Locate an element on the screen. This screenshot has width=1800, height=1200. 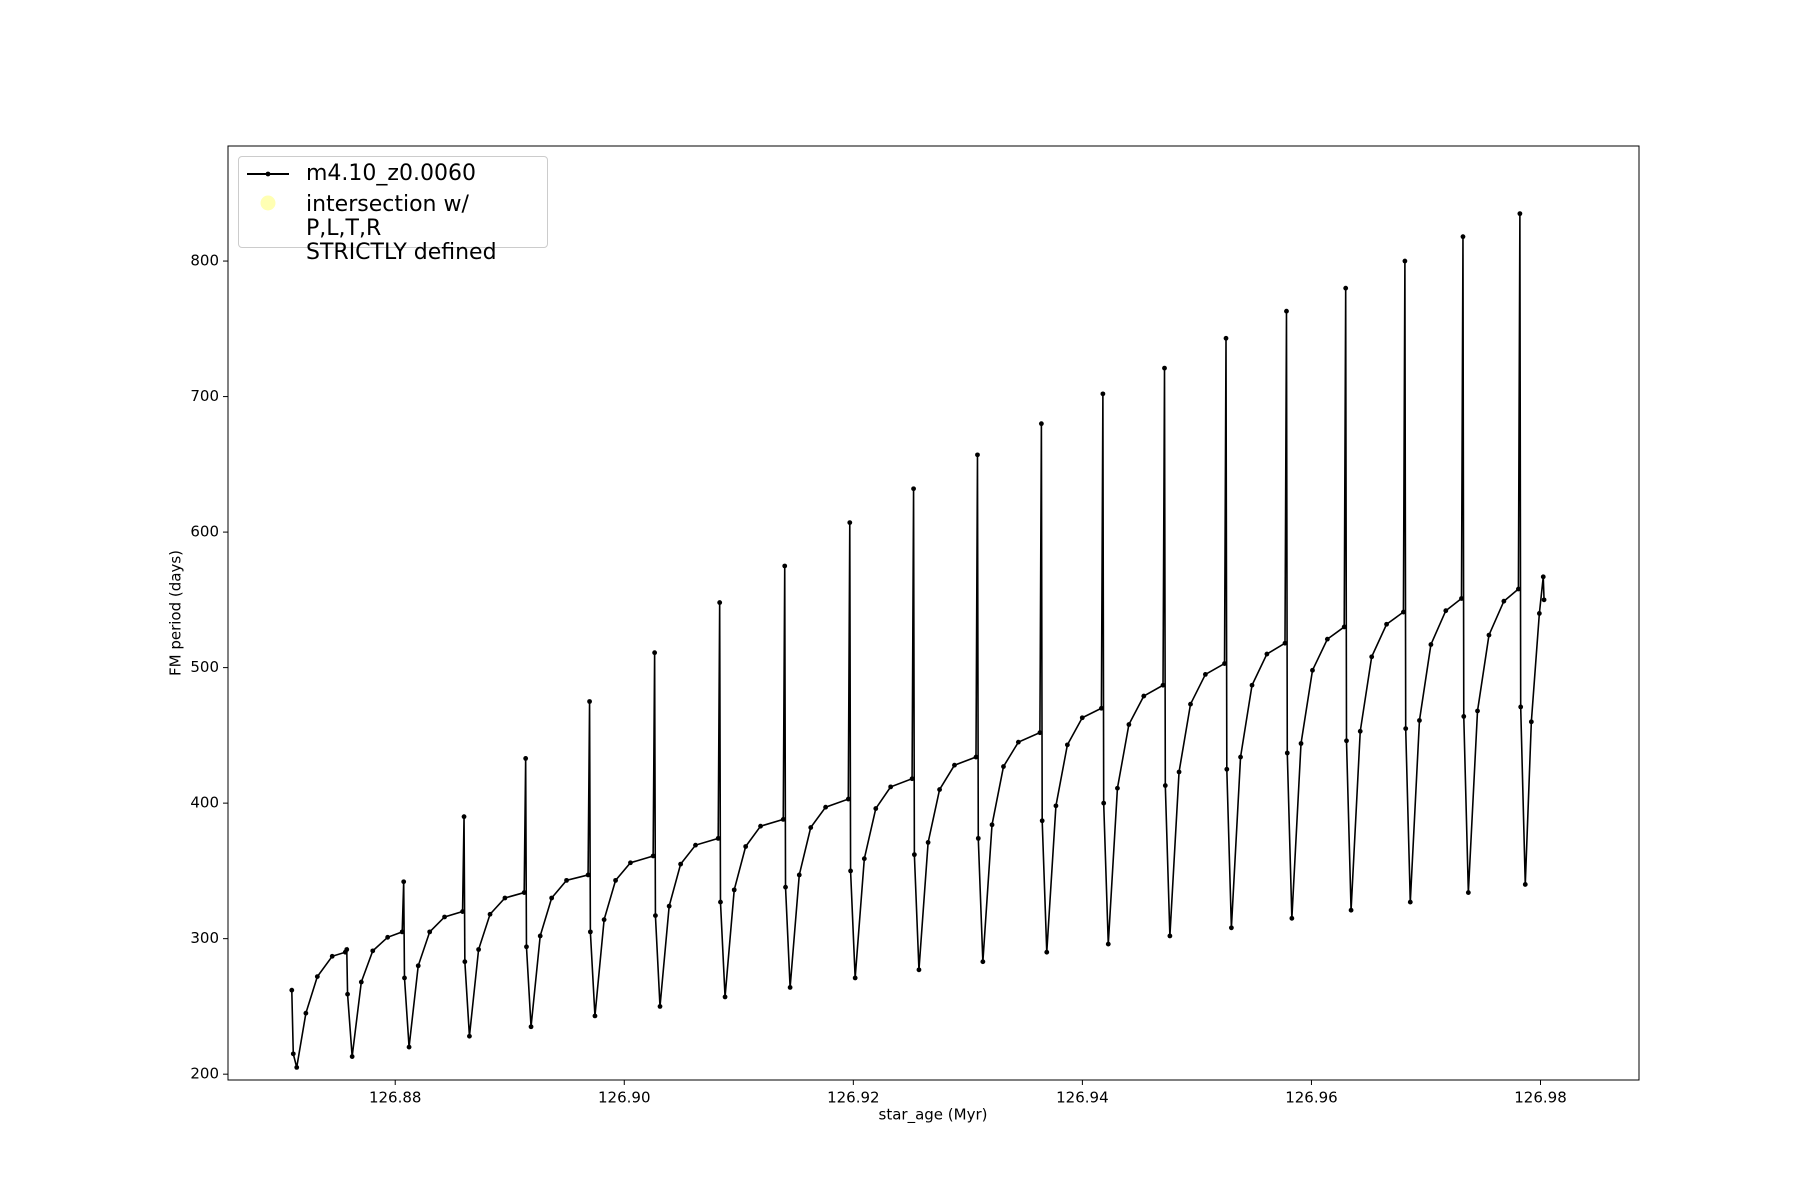
y-tick-label: 600 is located at coordinates (204, 532).